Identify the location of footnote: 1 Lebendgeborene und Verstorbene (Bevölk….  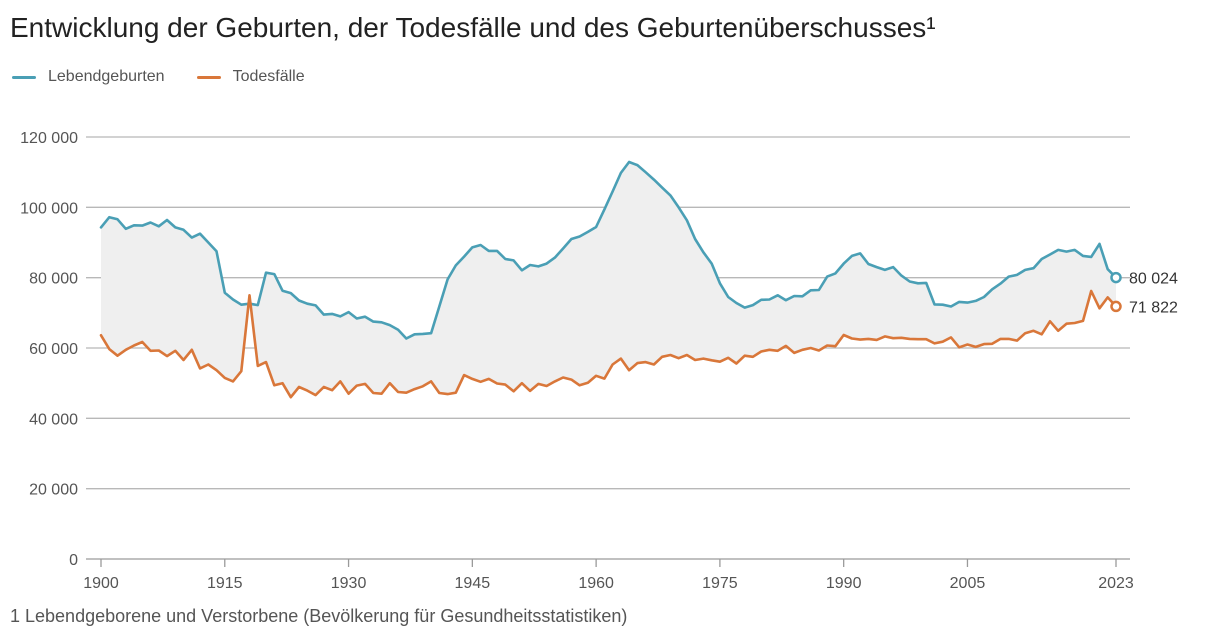
(319, 616).